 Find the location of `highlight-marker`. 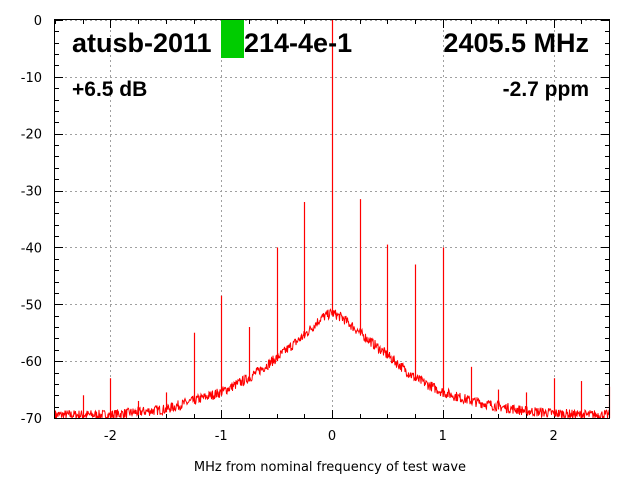

highlight-marker is located at coordinates (232, 39).